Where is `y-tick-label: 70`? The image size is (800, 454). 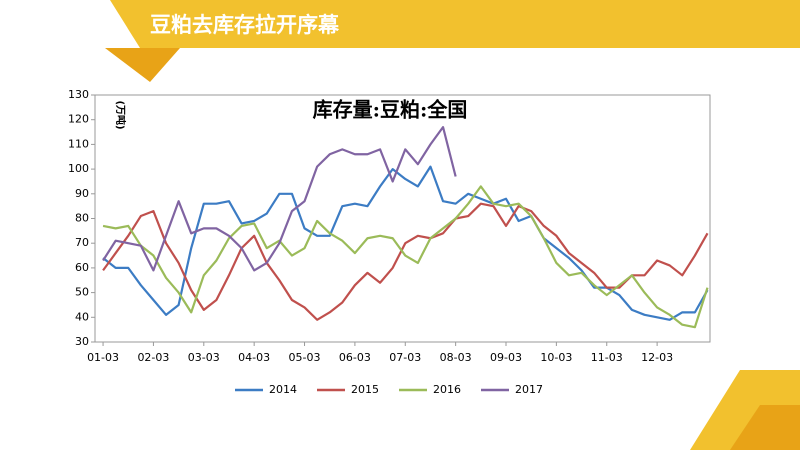
y-tick-label: 70 is located at coordinates (82, 242).